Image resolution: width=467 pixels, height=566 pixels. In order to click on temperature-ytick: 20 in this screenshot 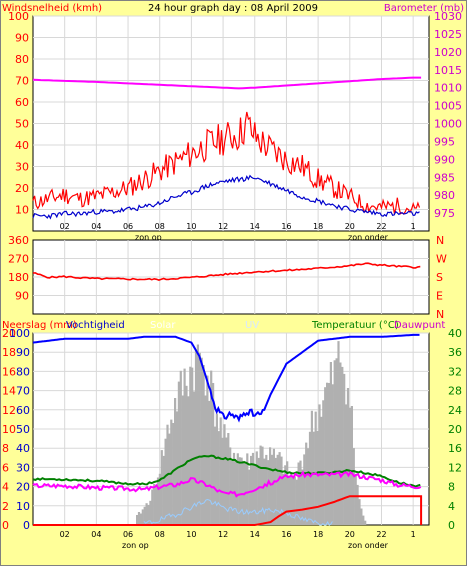, I will do `click(455, 429)`.